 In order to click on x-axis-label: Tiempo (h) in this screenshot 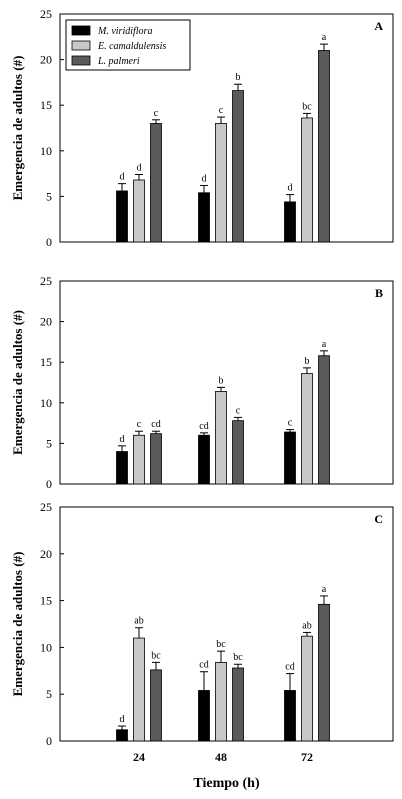, I will do `click(226, 783)`.